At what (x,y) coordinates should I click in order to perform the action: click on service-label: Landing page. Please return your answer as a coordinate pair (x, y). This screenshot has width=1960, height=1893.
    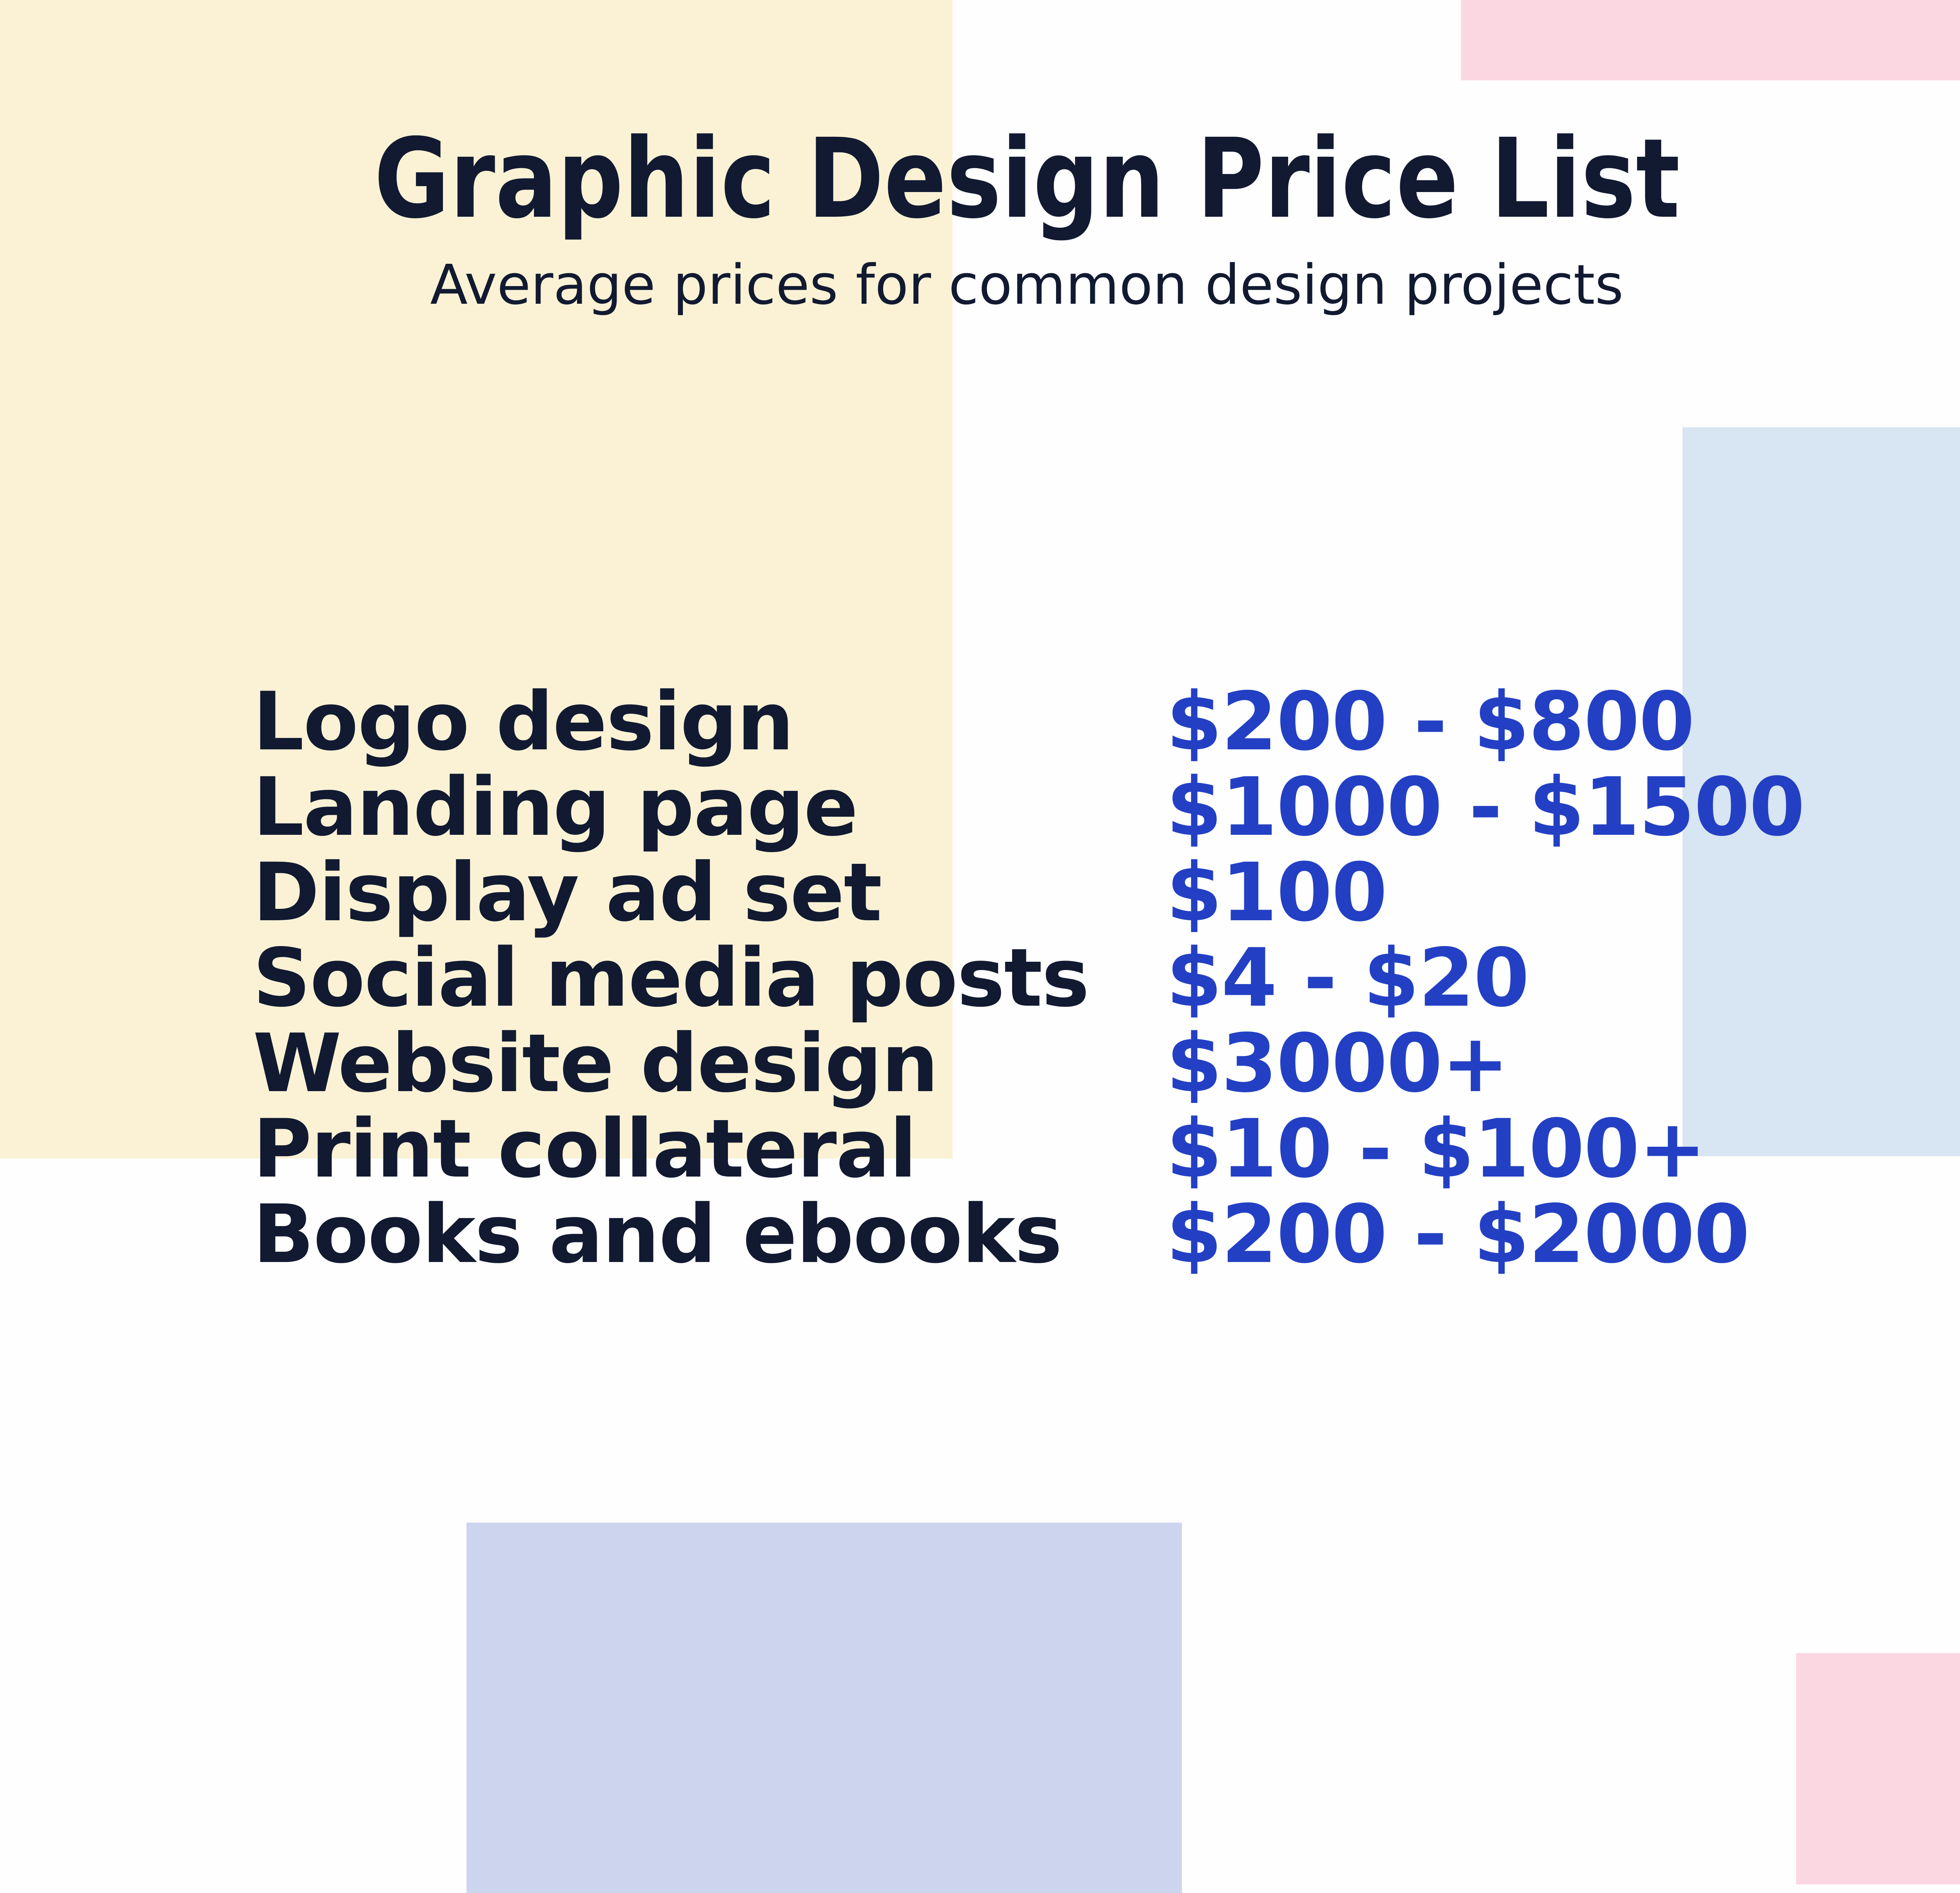
    Looking at the image, I should click on (555, 807).